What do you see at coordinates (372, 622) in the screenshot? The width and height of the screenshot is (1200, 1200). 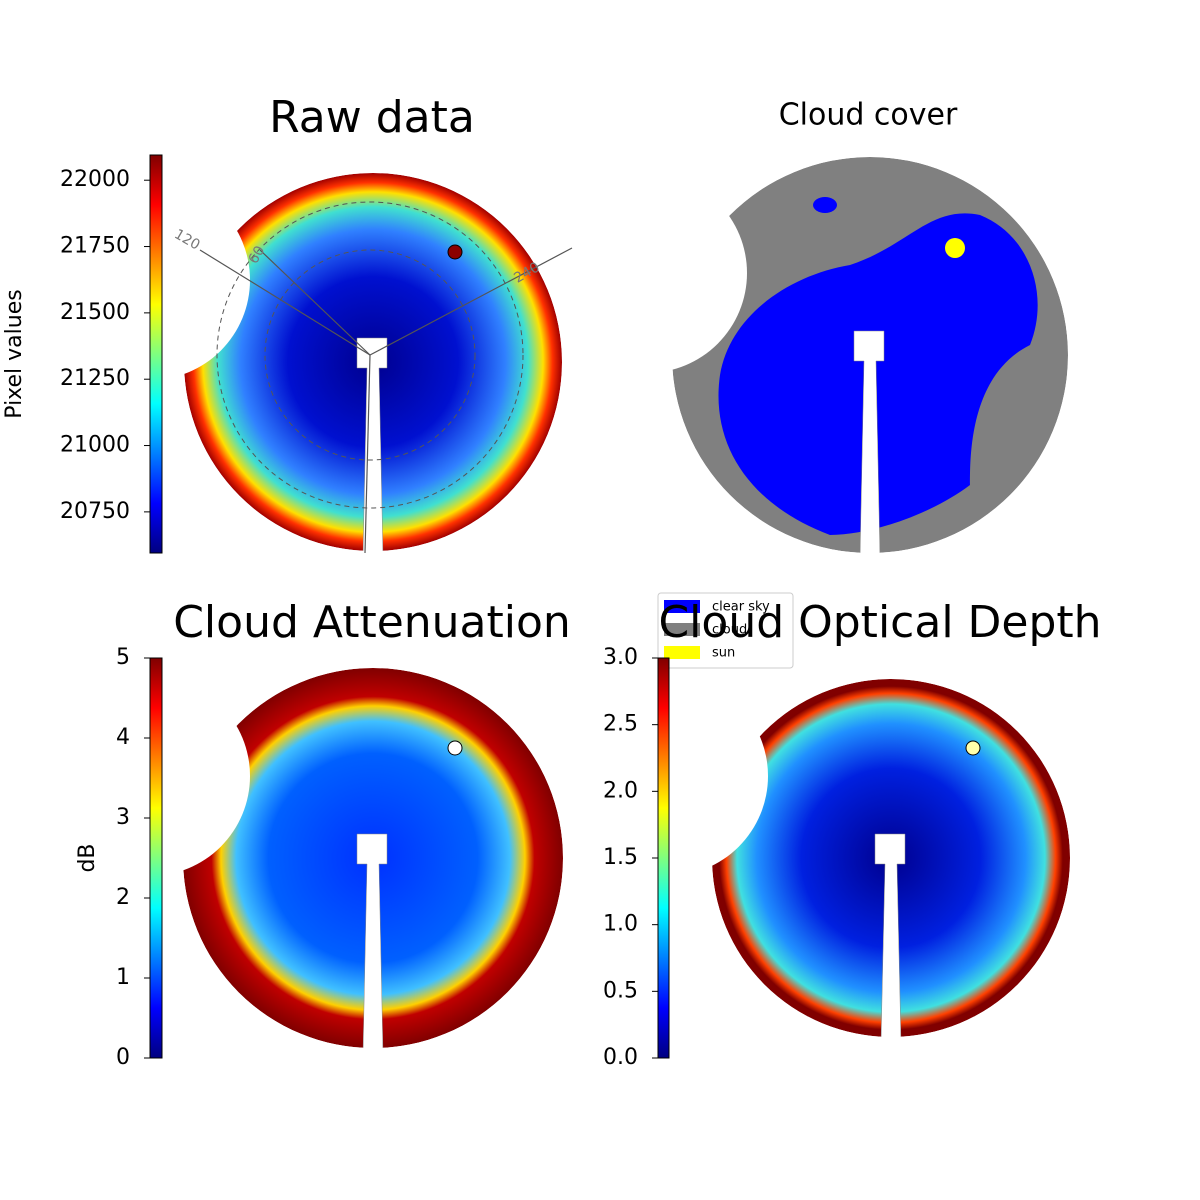 I see `panel-title: Cloud Attenuation` at bounding box center [372, 622].